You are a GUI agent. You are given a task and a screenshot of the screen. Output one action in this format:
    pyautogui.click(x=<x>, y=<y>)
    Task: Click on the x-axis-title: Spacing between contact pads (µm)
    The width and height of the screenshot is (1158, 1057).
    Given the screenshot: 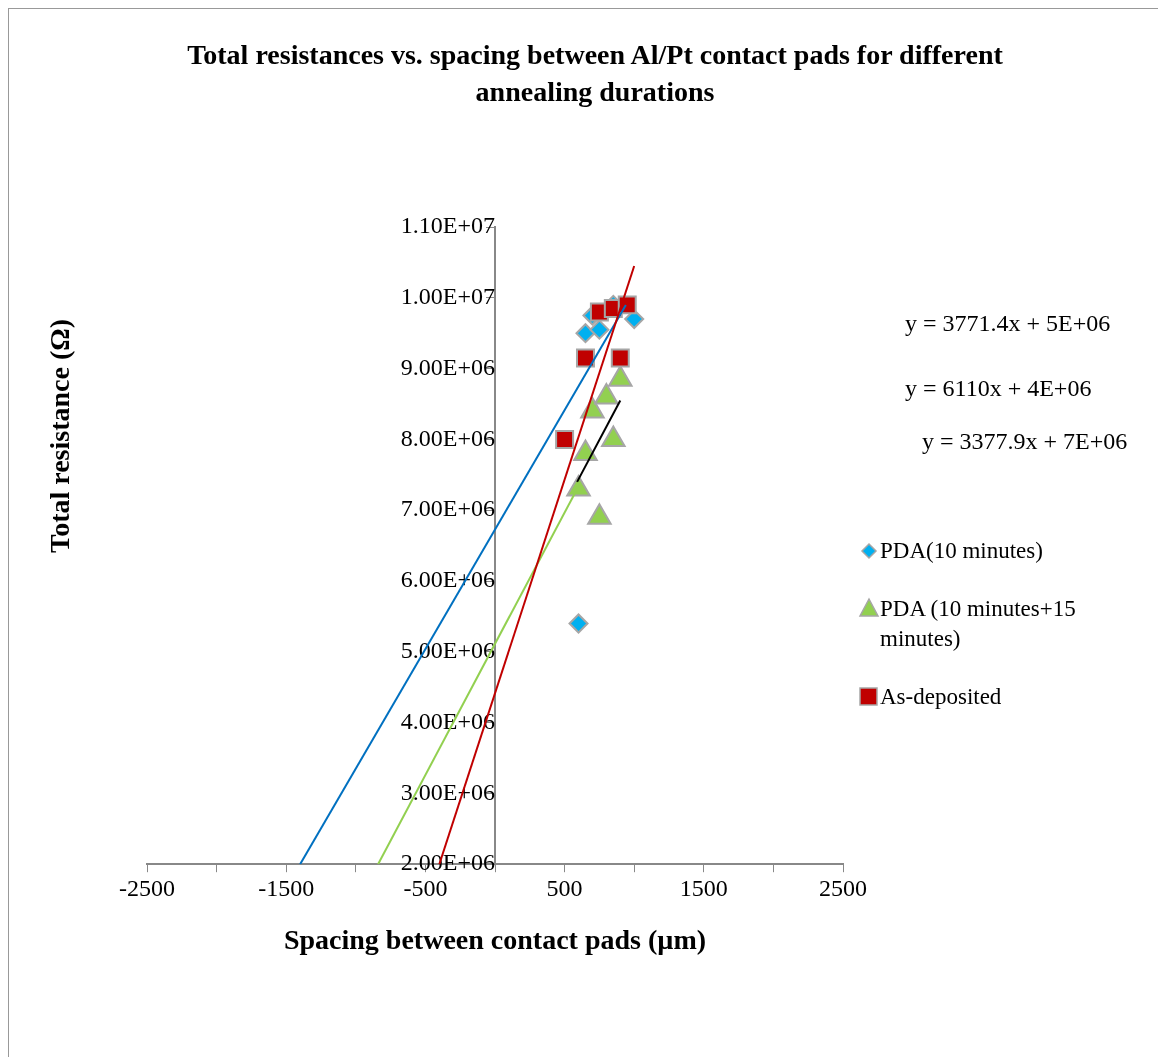 What is the action you would take?
    pyautogui.click(x=495, y=940)
    